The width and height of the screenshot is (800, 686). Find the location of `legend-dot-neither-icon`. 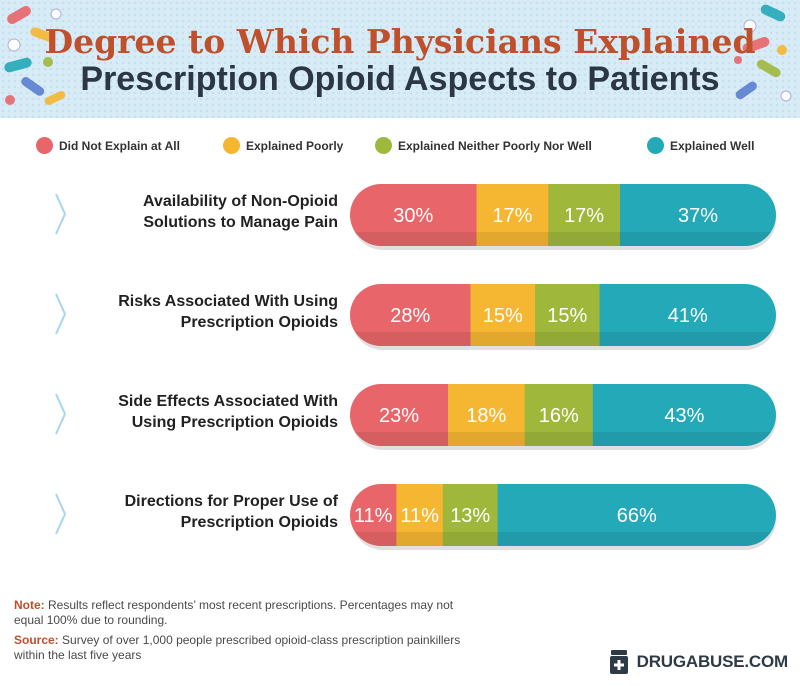

legend-dot-neither-icon is located at coordinates (383, 145).